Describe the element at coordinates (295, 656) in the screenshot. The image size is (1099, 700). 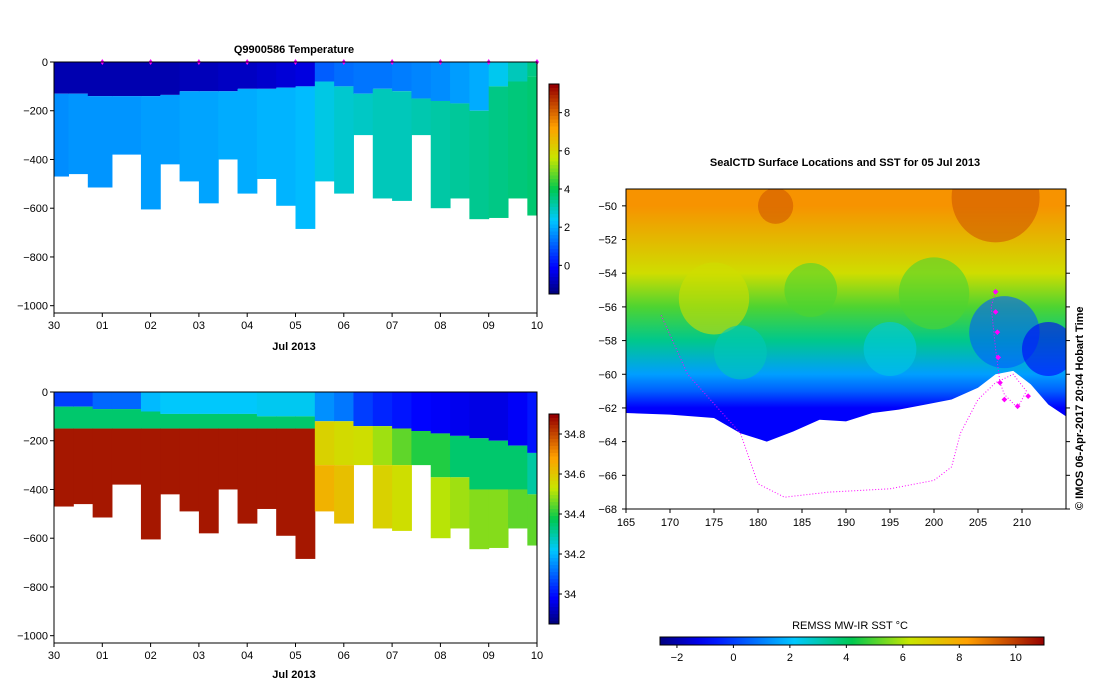
I see `x-tick-label: 05` at that location.